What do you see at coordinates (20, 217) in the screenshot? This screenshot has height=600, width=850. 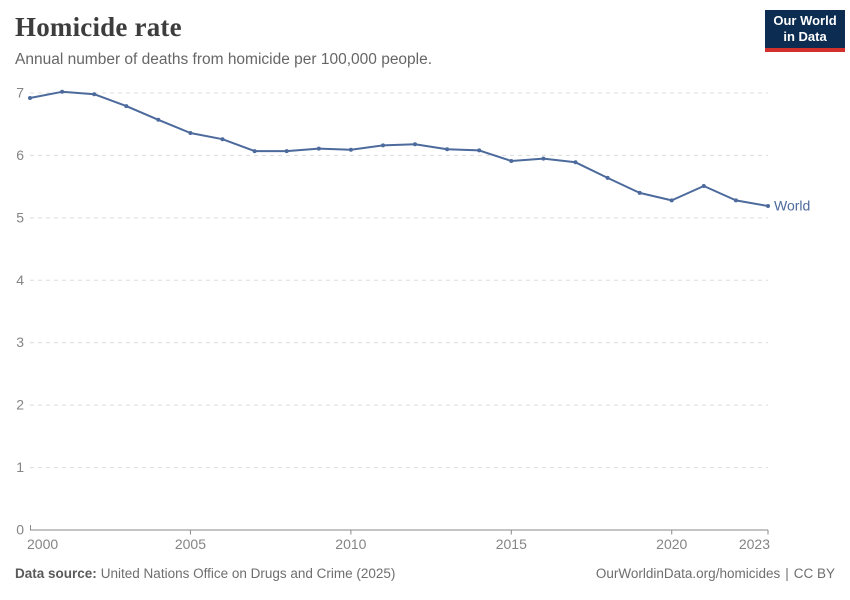 I see `y-tick-label: 5` at bounding box center [20, 217].